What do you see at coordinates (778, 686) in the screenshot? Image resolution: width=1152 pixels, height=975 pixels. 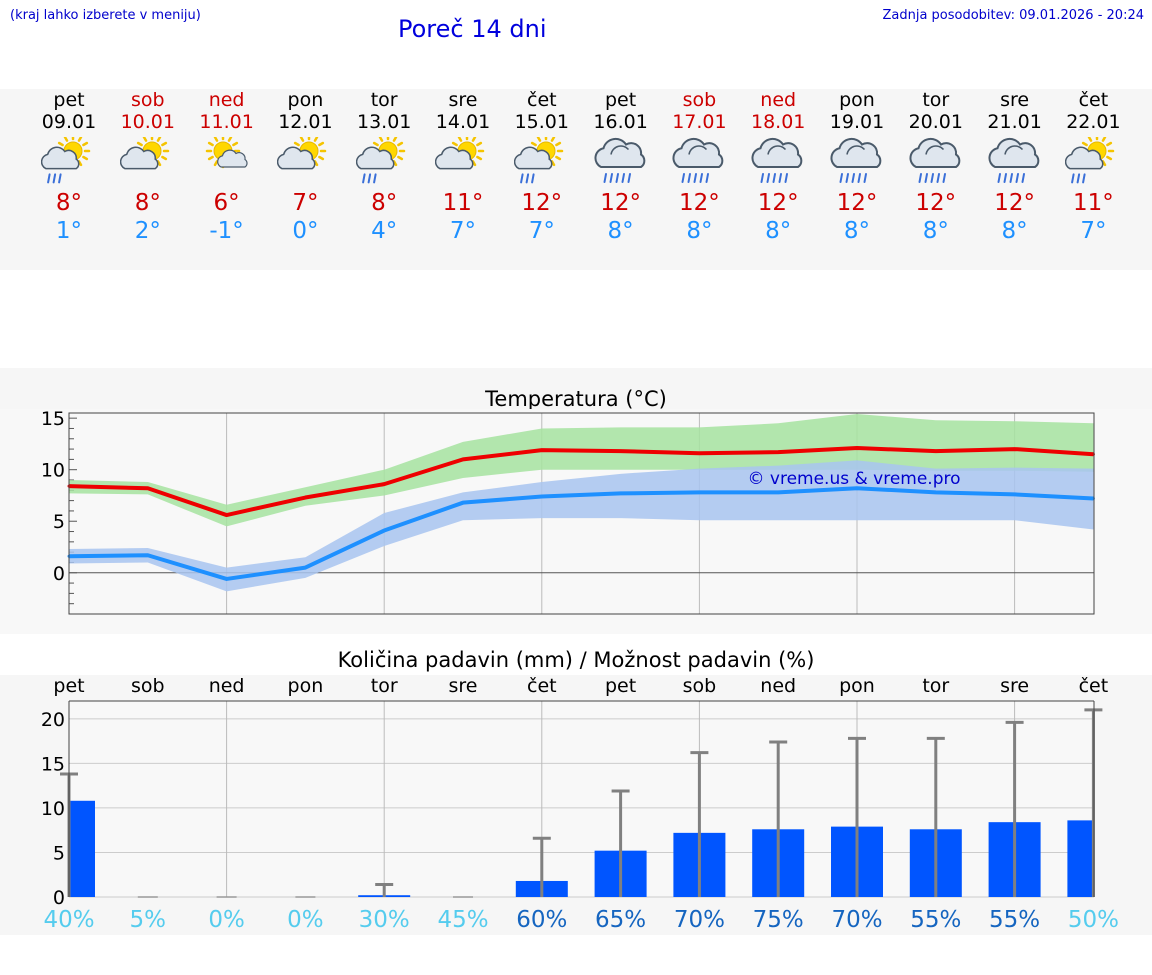 I see `x-tick-label: ned` at bounding box center [778, 686].